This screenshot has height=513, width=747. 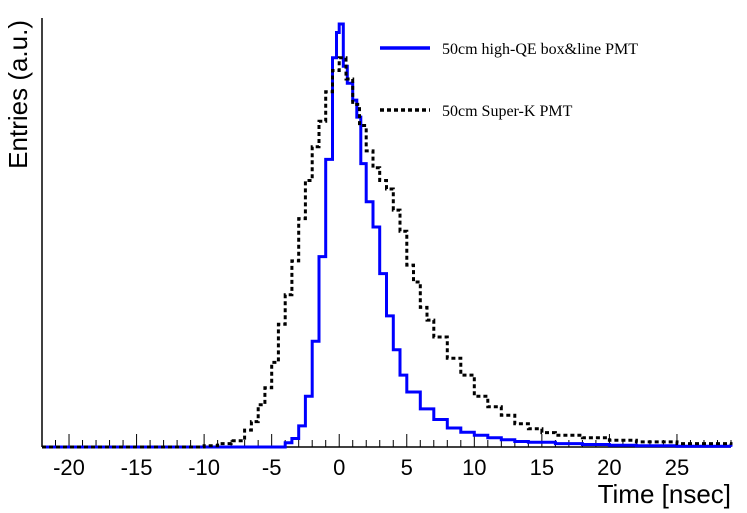 I want to click on x-tick-label: -15, so click(x=137, y=467).